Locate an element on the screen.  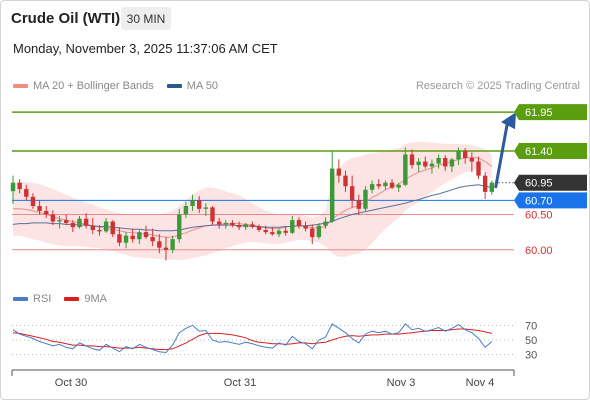
rsi-legend: RSI 9MA is located at coordinates (66, 299).